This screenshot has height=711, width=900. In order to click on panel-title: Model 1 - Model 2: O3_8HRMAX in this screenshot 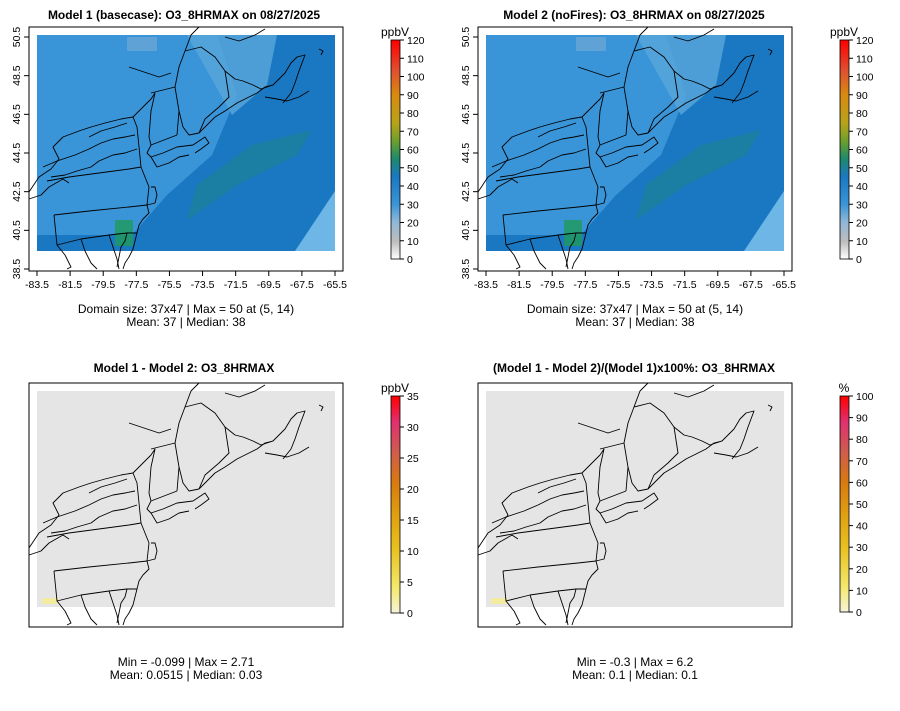, I will do `click(184, 368)`.